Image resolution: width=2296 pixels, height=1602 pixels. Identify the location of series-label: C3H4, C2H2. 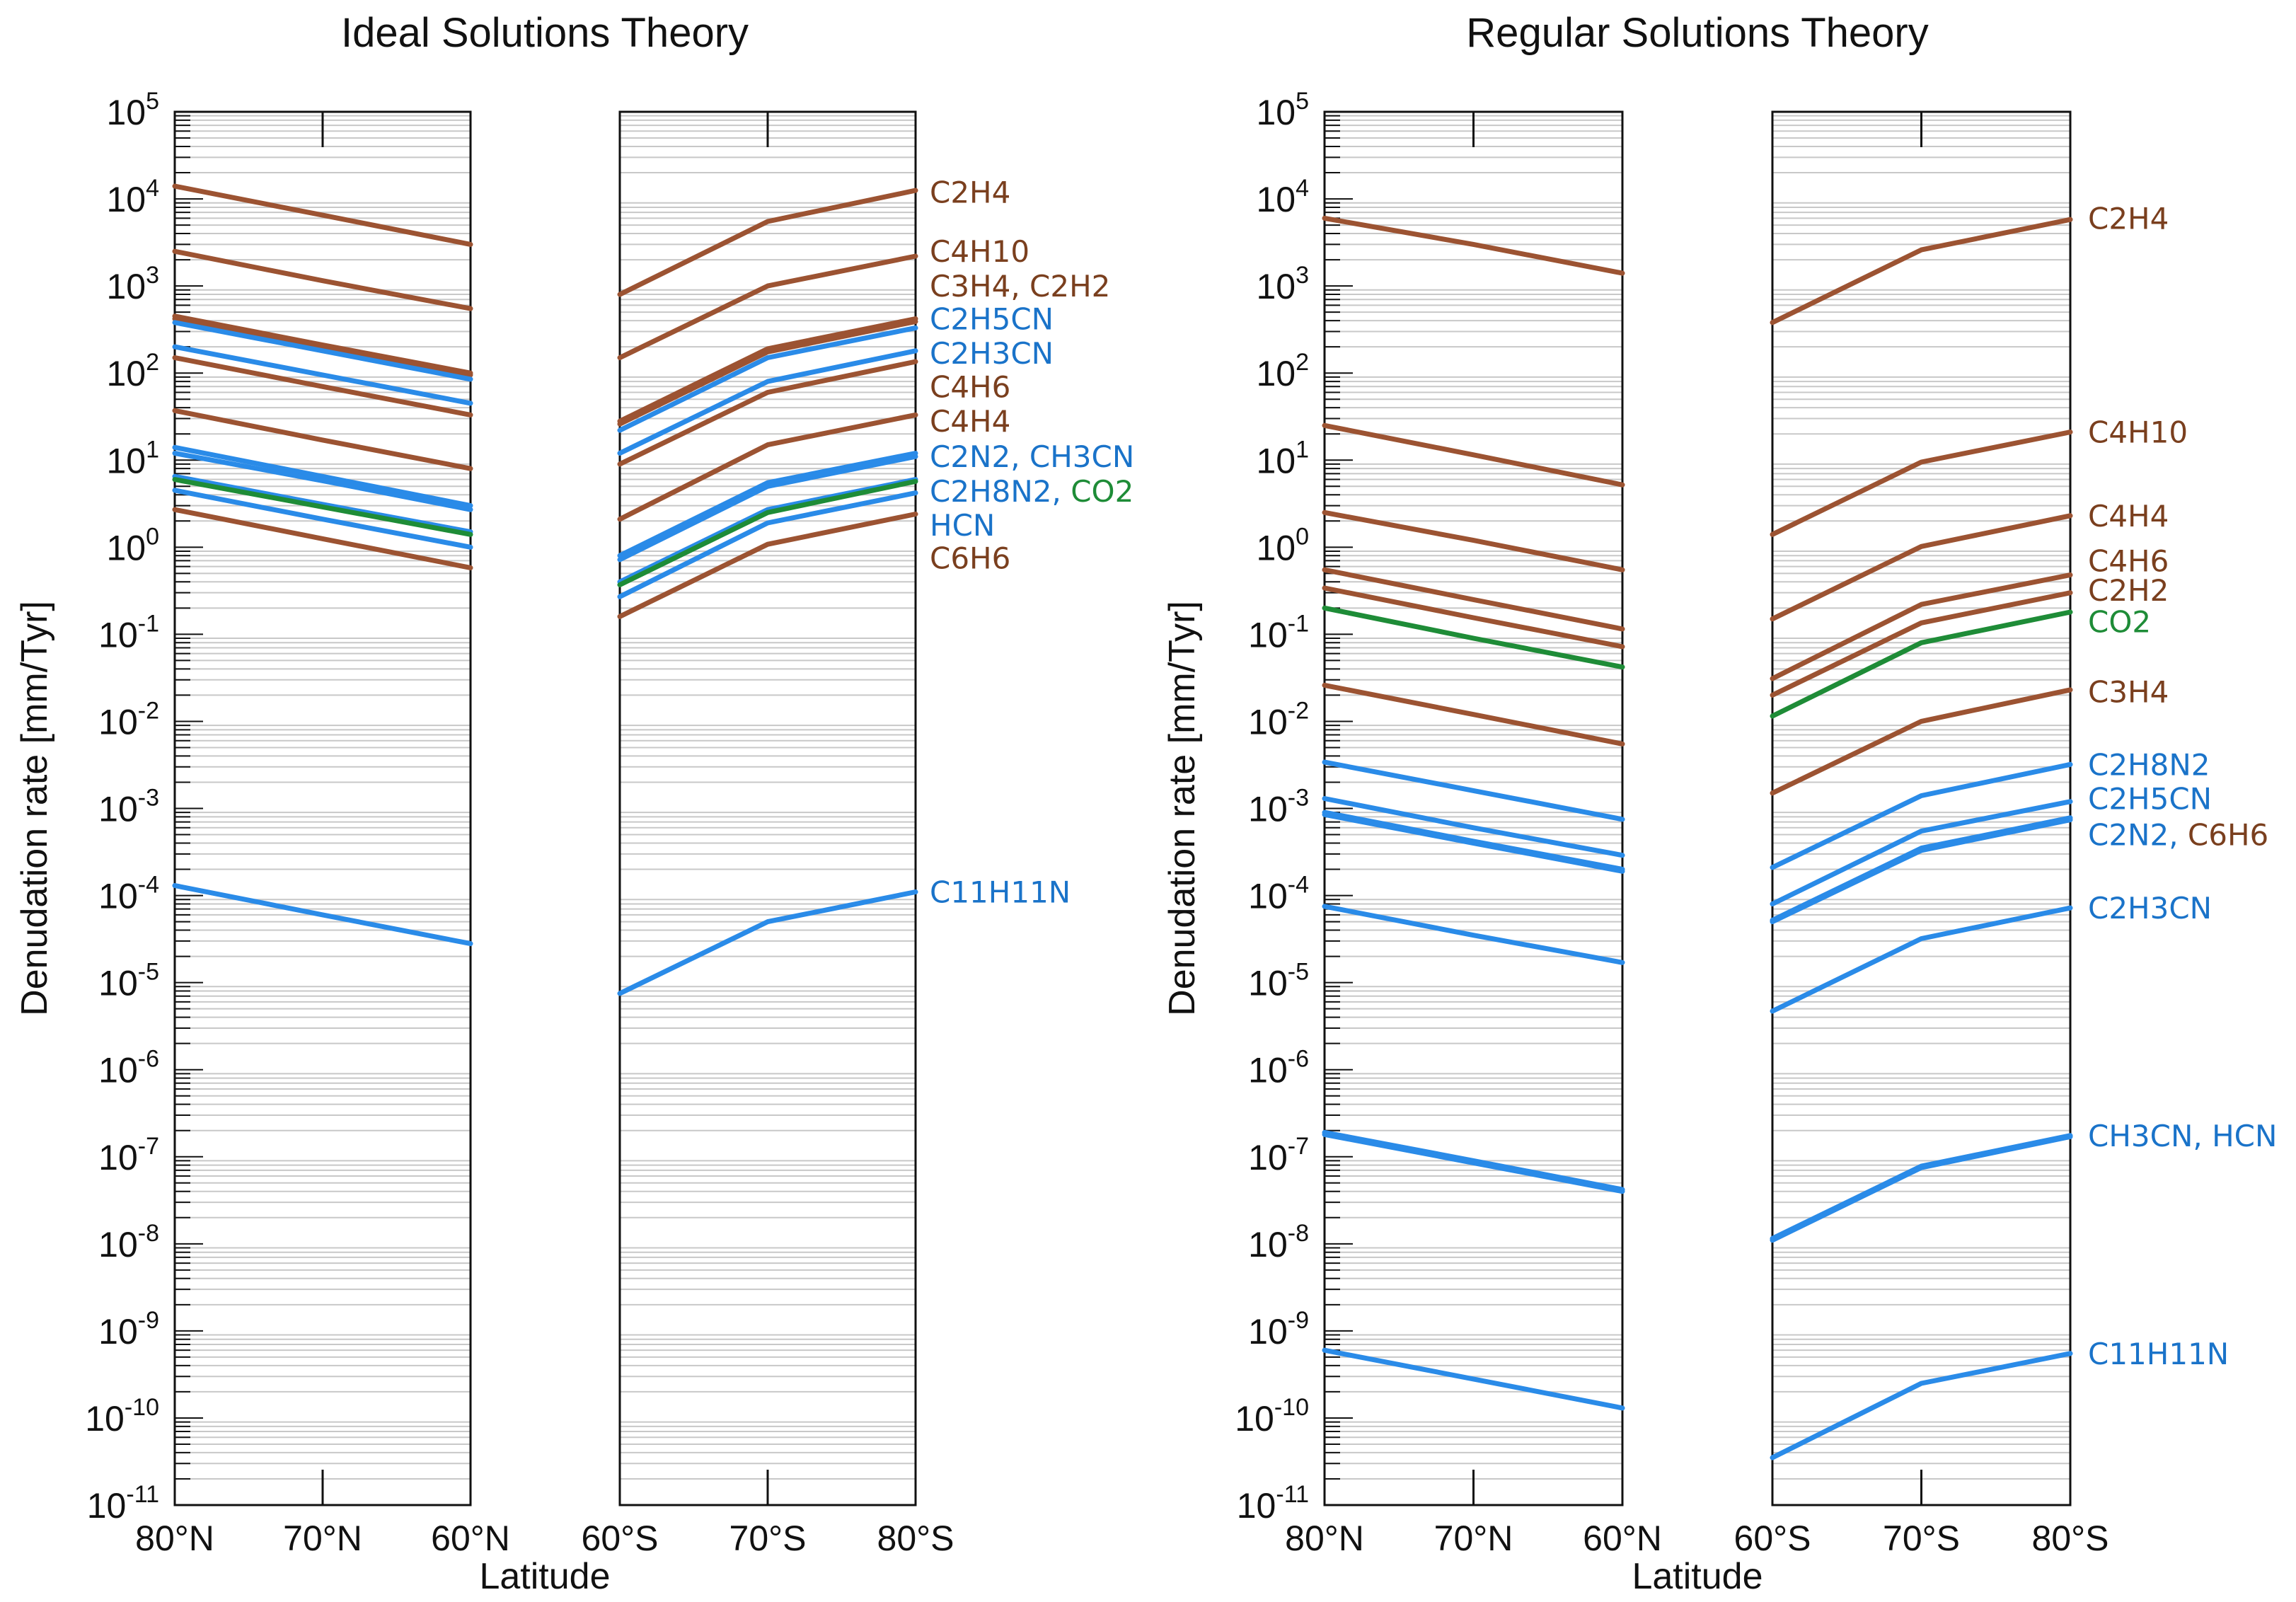
(1020, 286).